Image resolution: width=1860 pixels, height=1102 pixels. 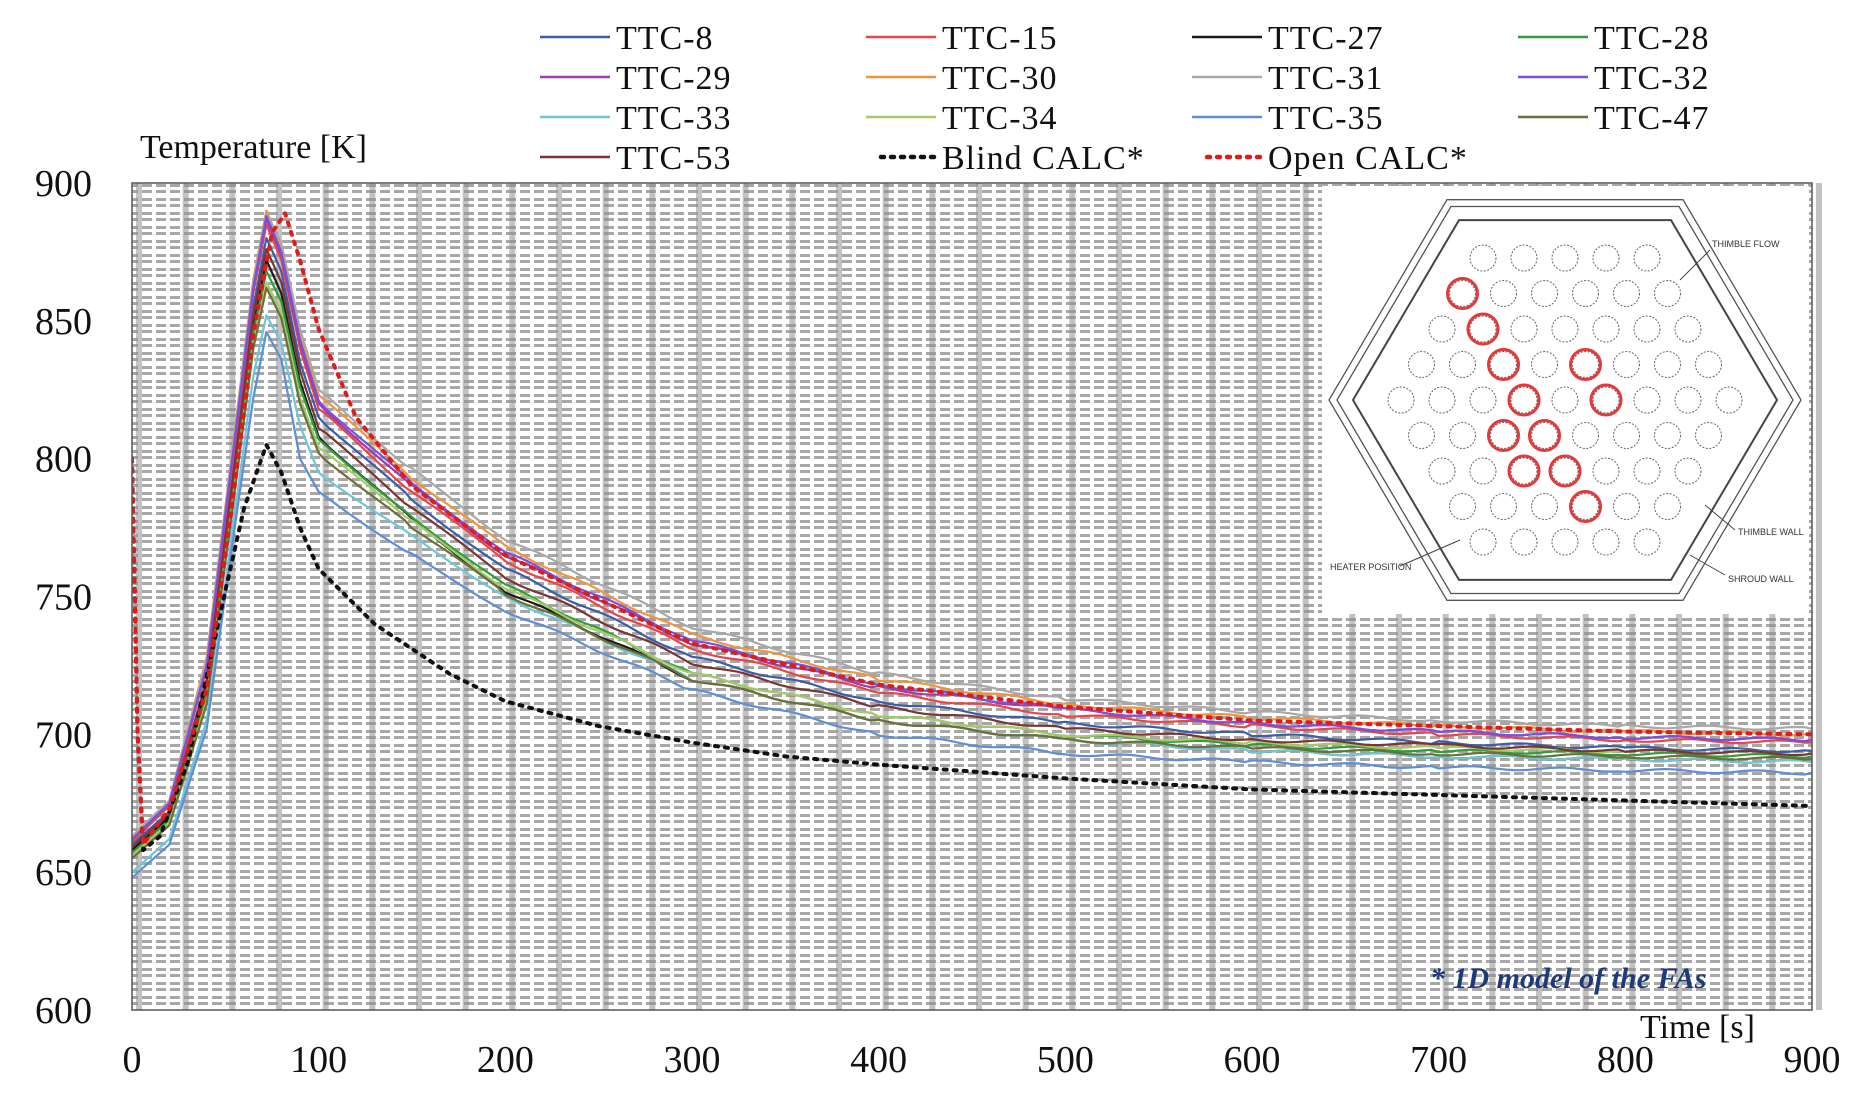 What do you see at coordinates (63, 598) in the screenshot?
I see `y-tick-label: 750` at bounding box center [63, 598].